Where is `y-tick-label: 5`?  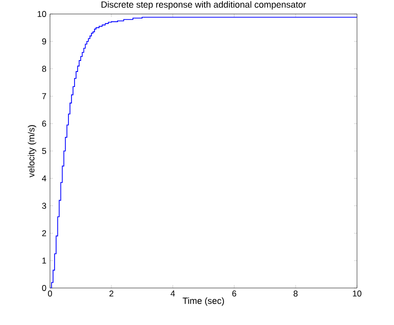
y-tick-label: 5 is located at coordinates (44, 151).